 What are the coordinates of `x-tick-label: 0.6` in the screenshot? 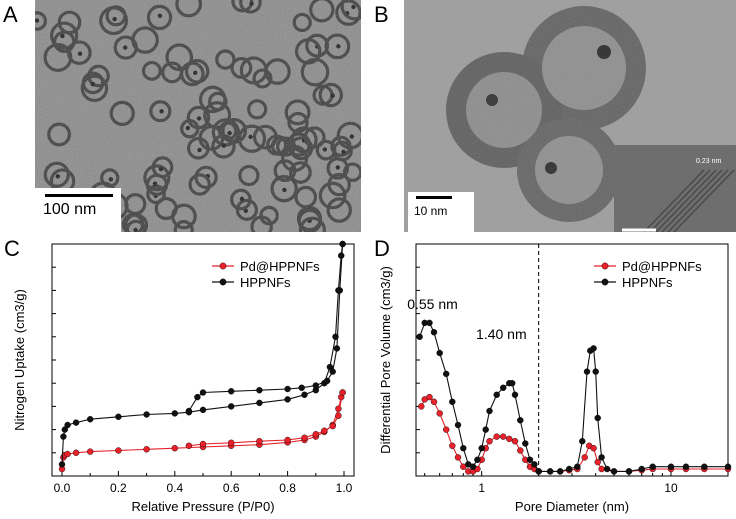 It's located at (231, 488).